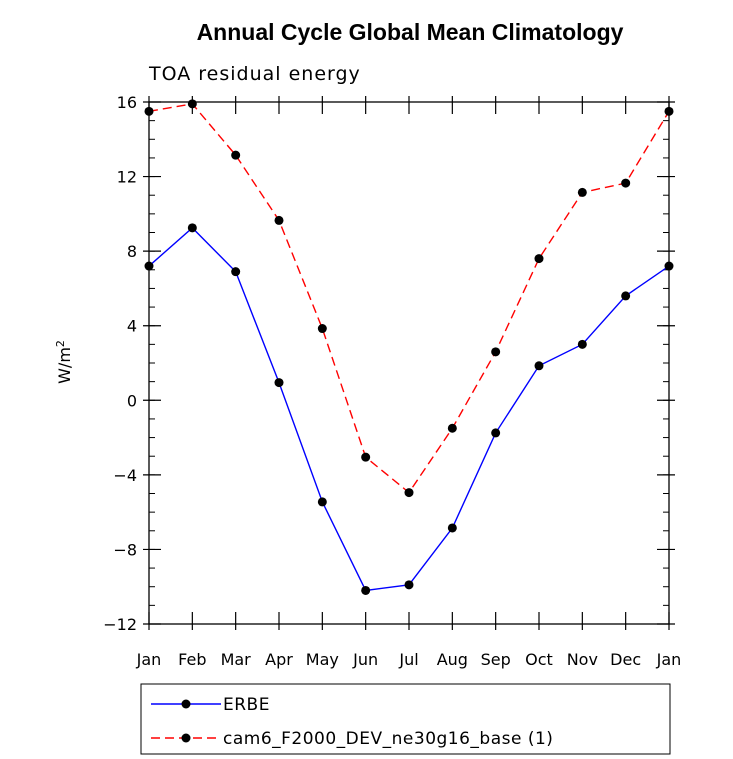  I want to click on y-tick-label: 0, so click(132, 400).